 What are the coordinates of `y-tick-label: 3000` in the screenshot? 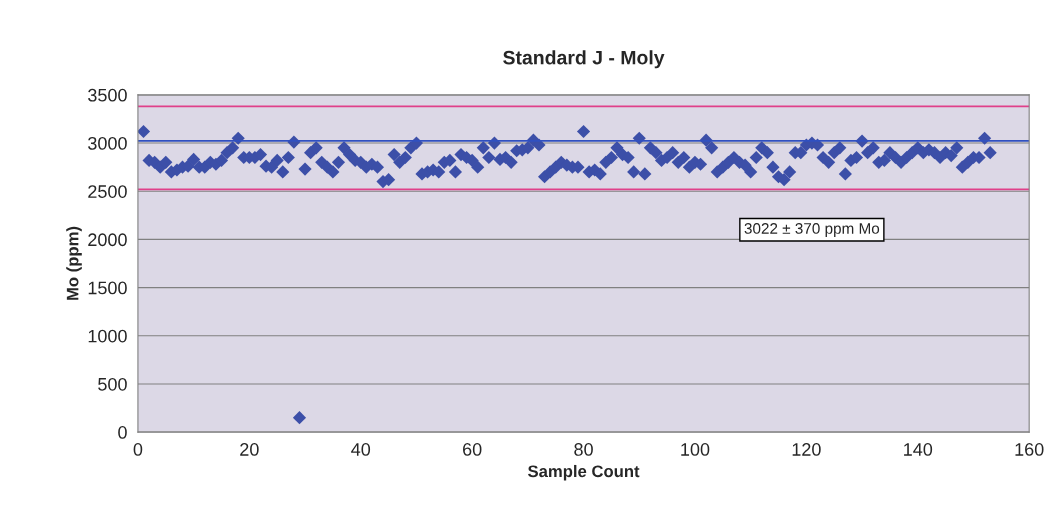 It's located at (107, 143).